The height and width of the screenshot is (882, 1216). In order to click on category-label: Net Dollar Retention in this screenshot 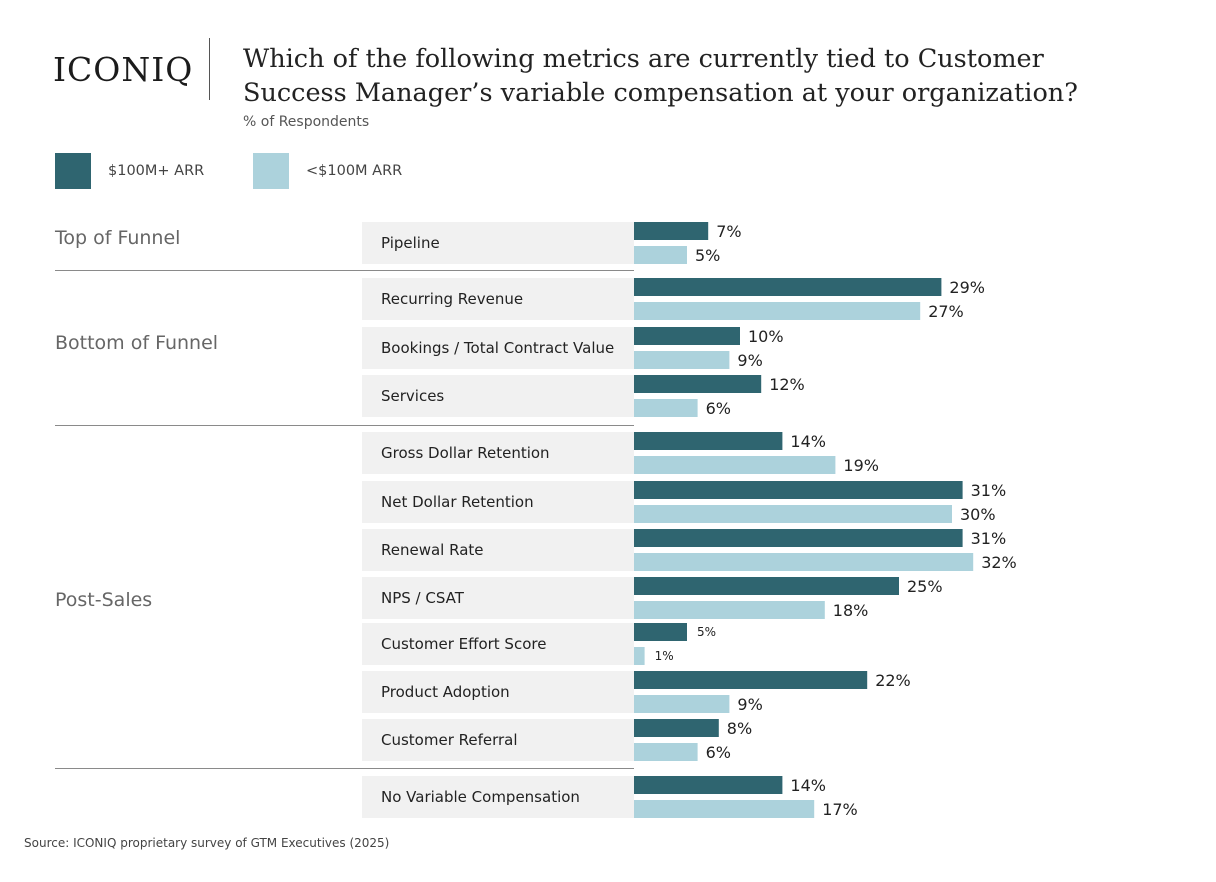, I will do `click(457, 502)`.